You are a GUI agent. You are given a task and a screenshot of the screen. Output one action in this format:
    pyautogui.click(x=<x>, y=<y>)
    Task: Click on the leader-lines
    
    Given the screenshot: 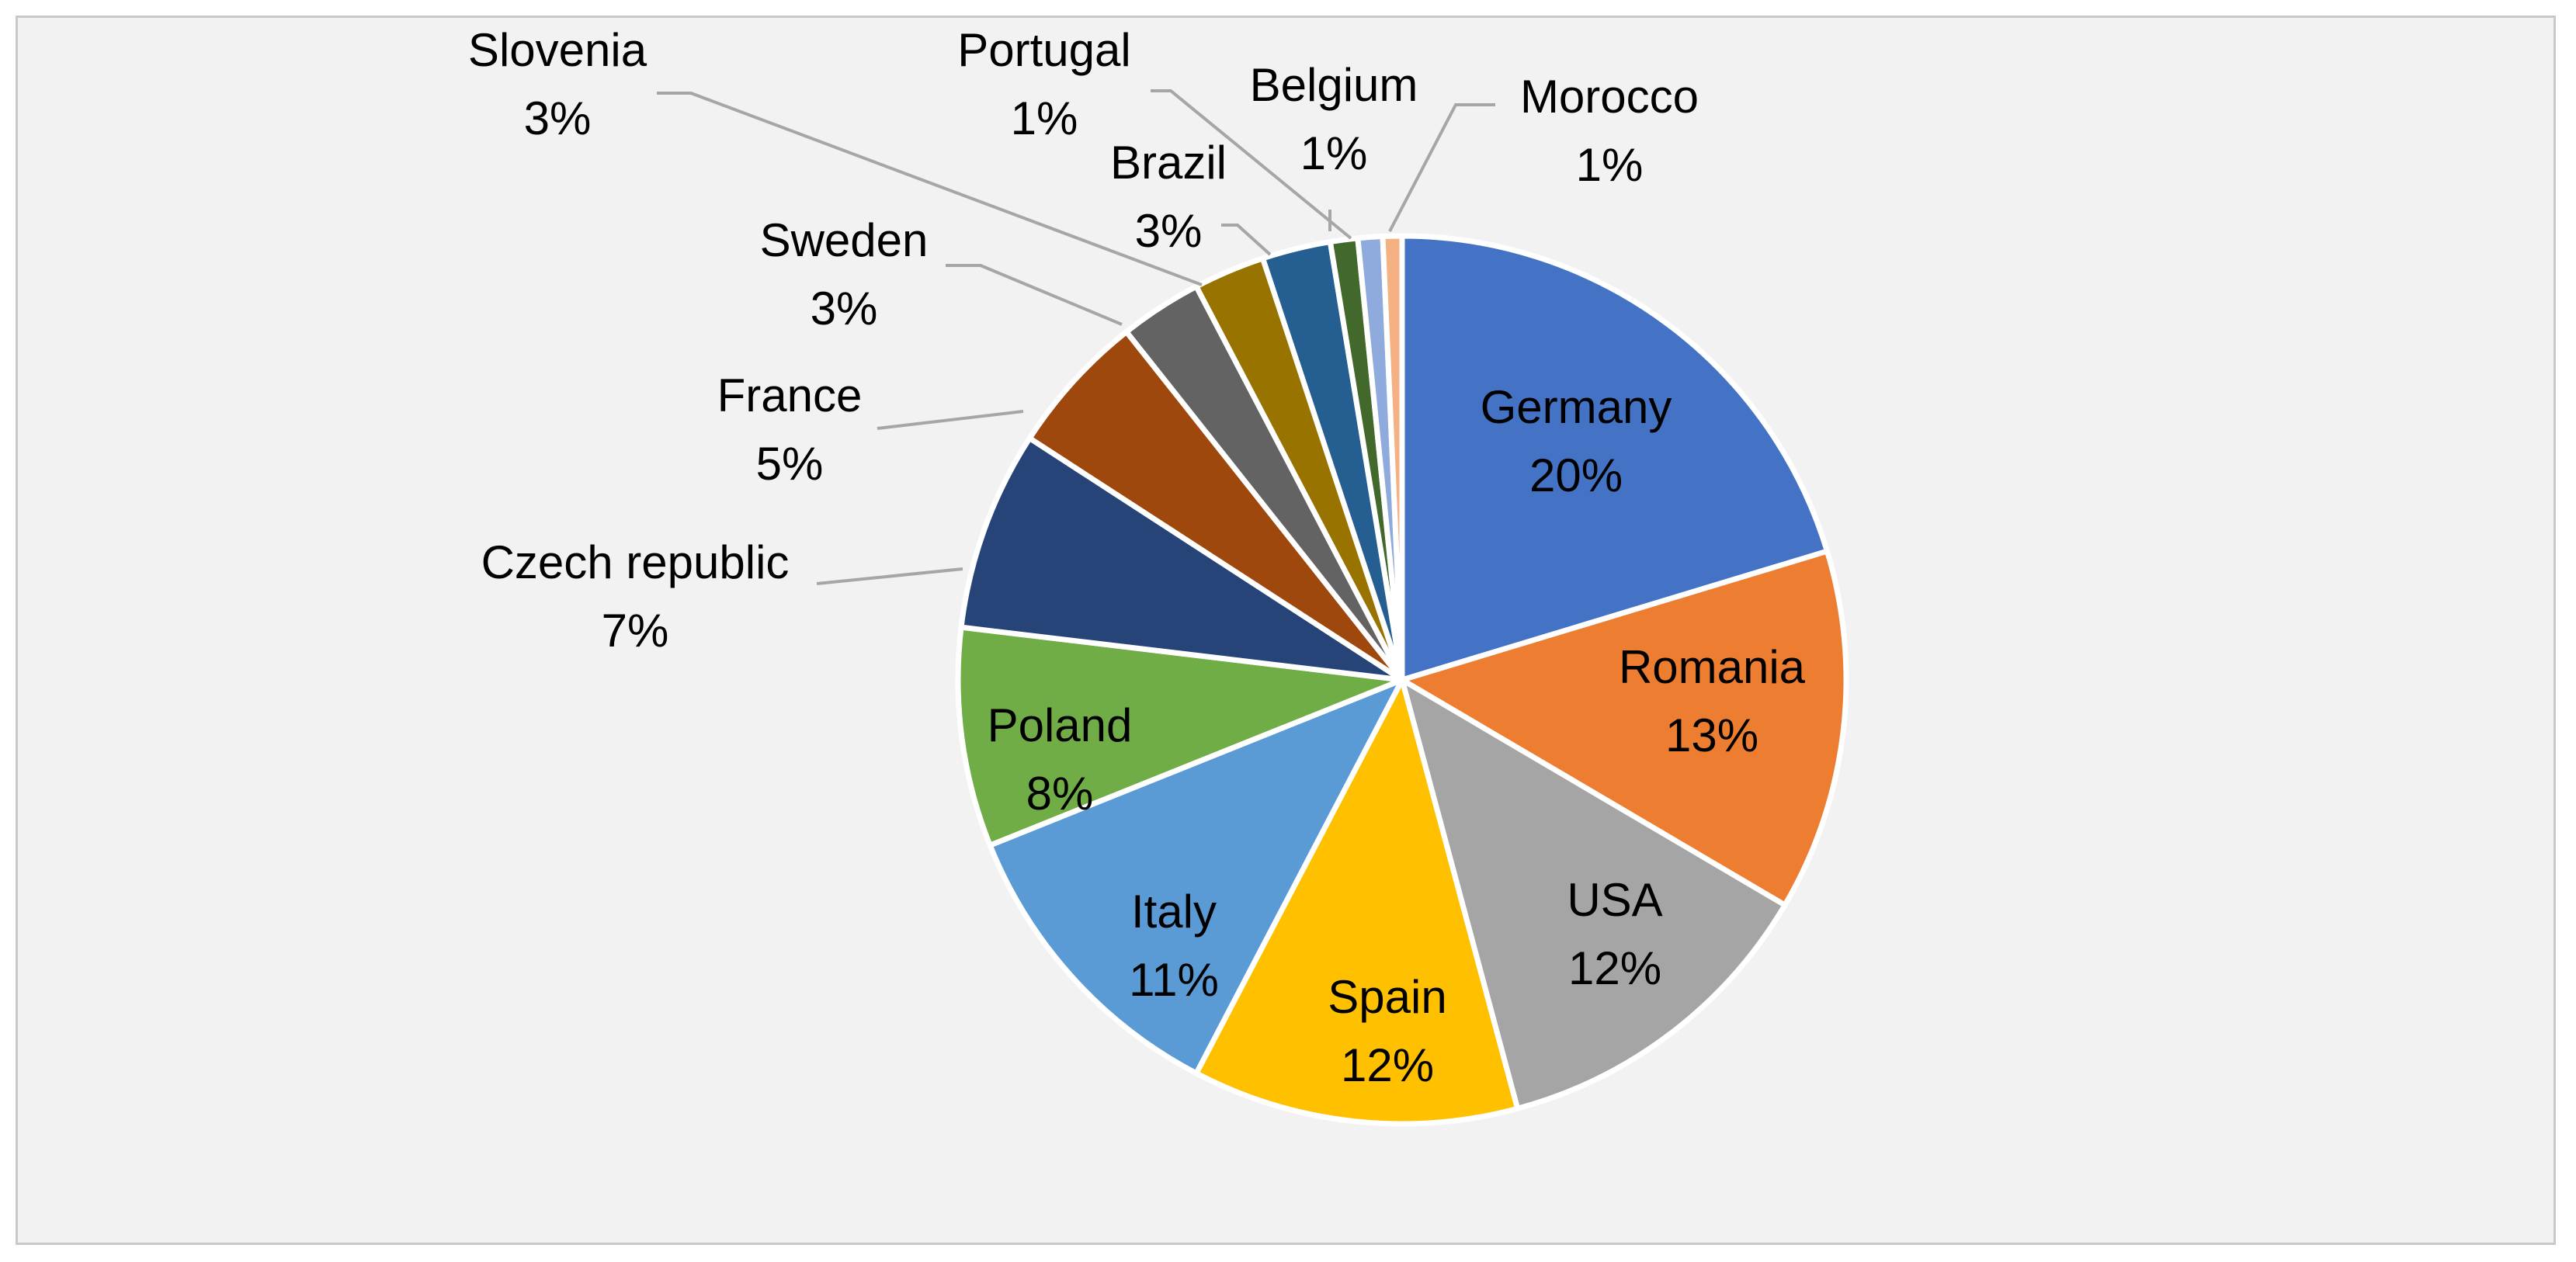 What is the action you would take?
    pyautogui.click(x=1076, y=337)
    